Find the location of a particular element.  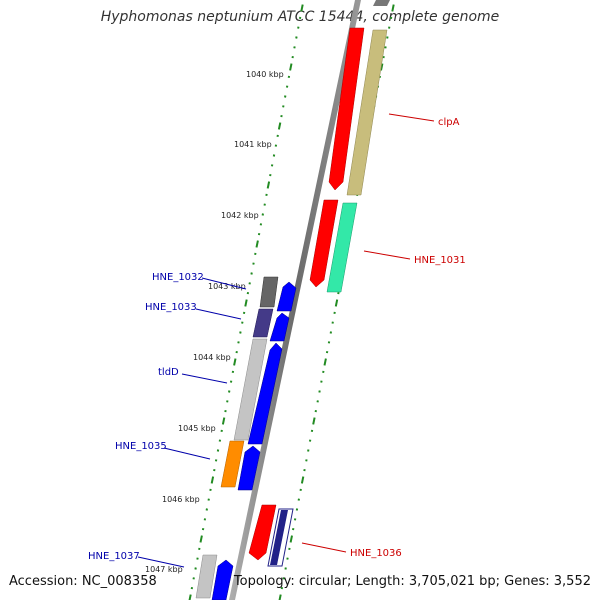

gene-label: HNE_1031 is located at coordinates (440, 260).